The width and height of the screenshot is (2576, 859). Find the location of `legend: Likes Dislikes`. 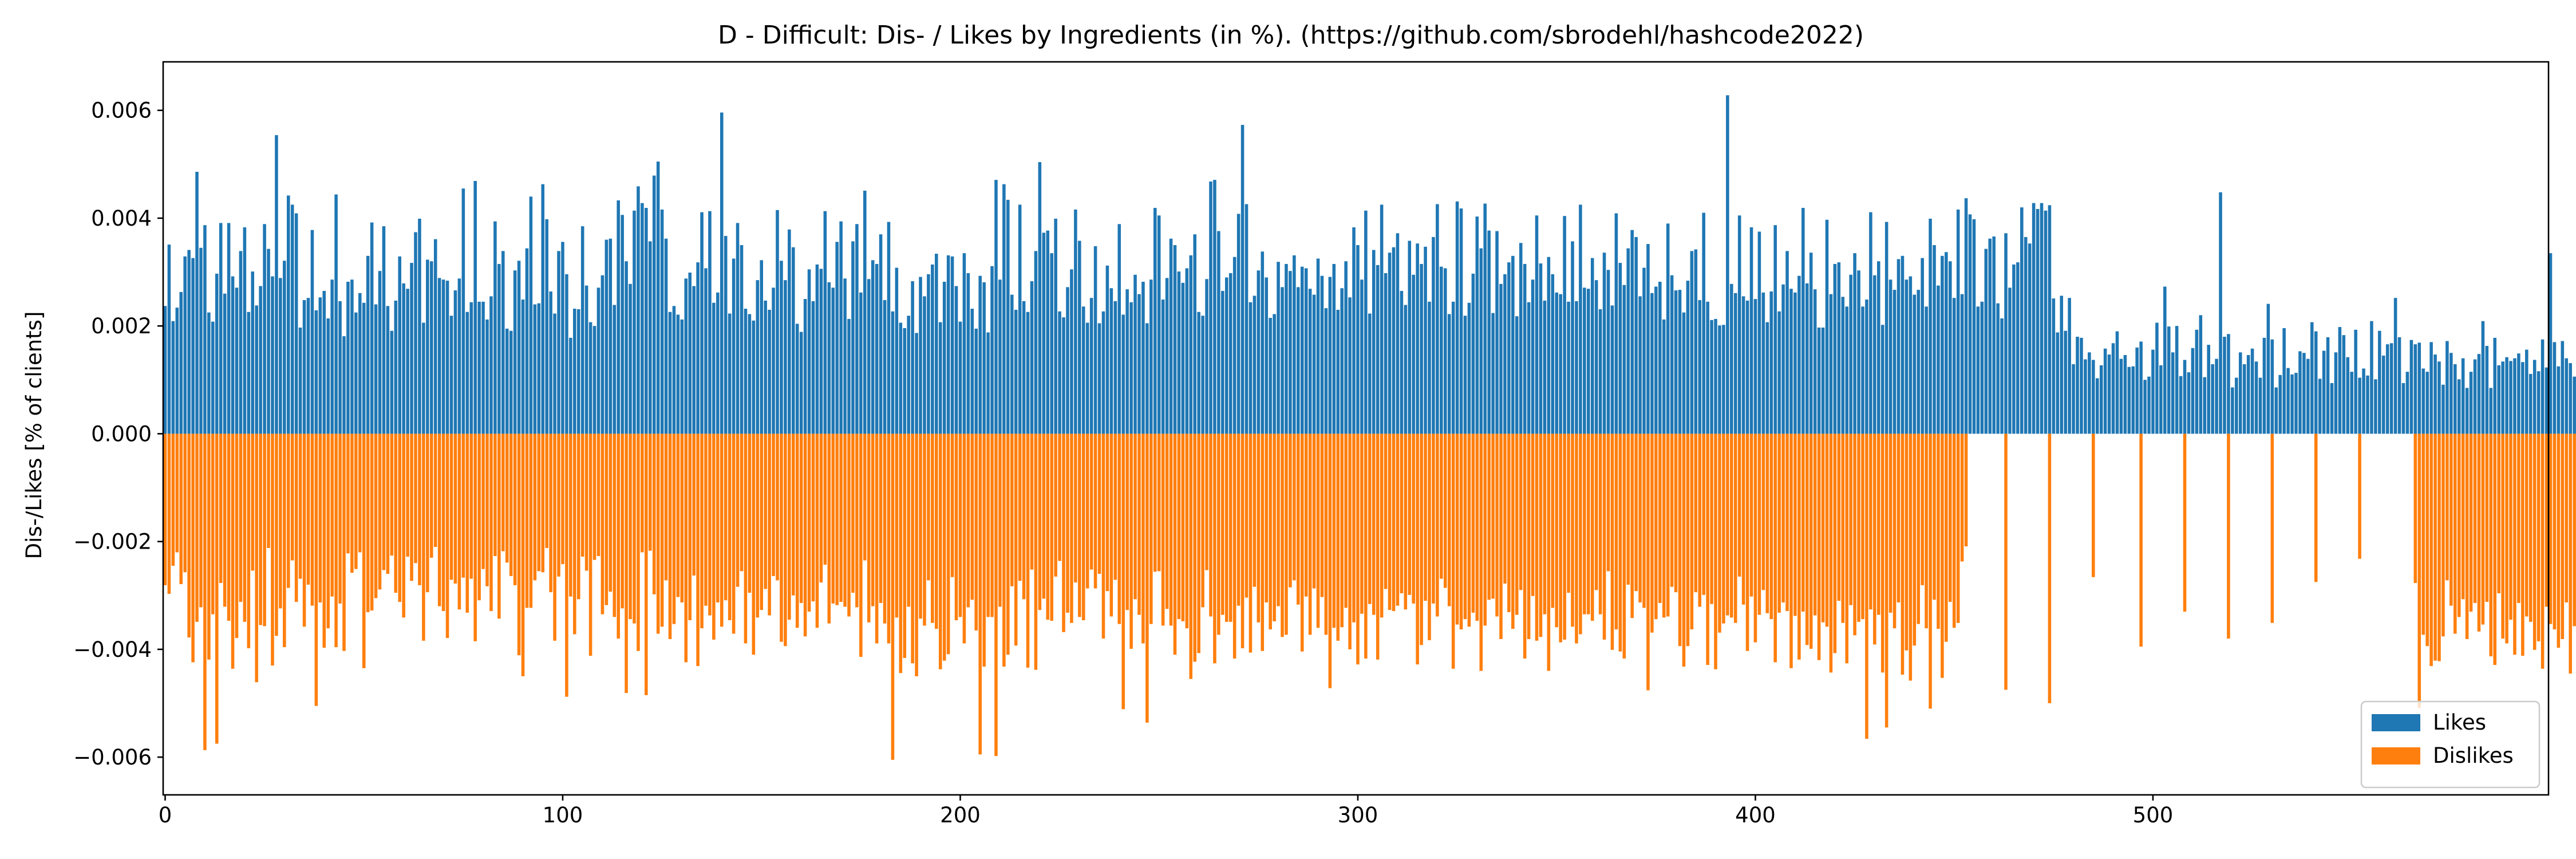

legend: Likes Dislikes is located at coordinates (2450, 744).